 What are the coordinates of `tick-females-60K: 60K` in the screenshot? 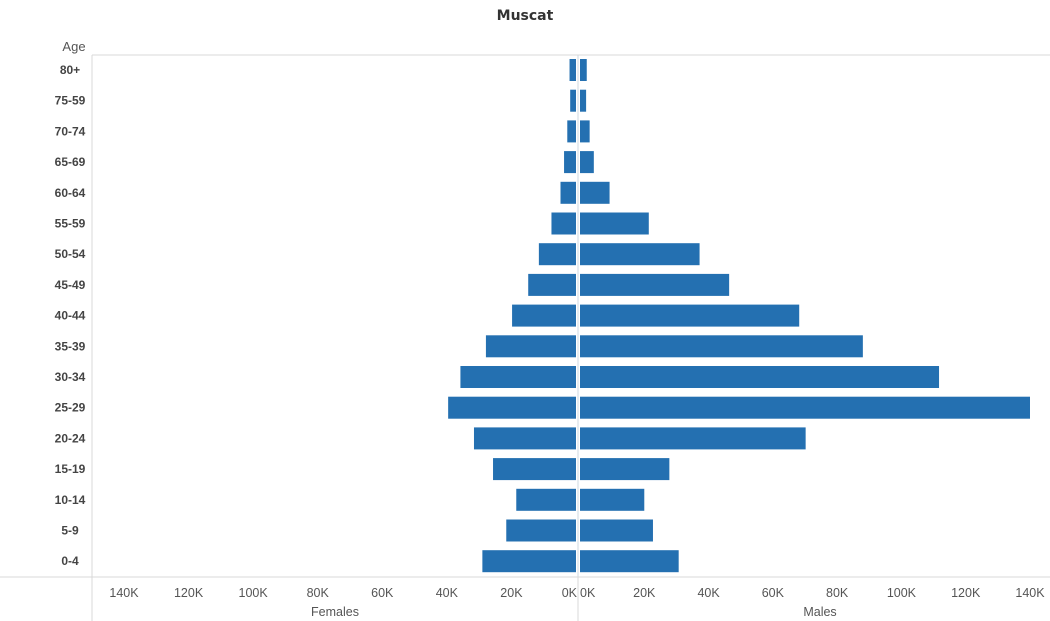 It's located at (382, 593).